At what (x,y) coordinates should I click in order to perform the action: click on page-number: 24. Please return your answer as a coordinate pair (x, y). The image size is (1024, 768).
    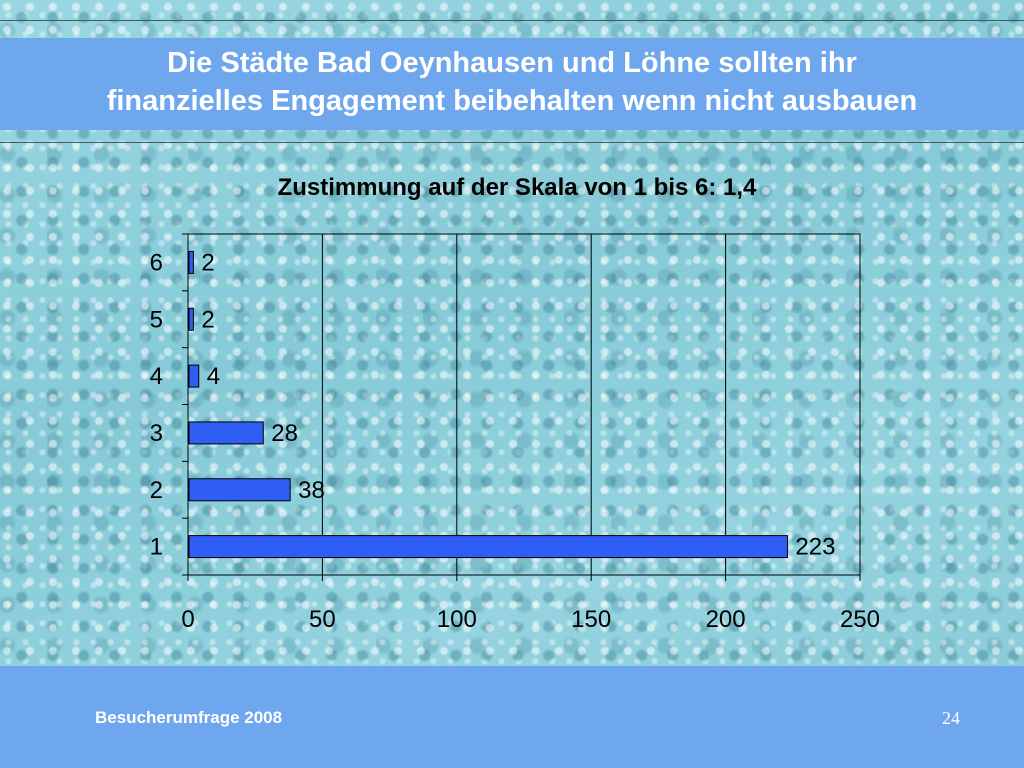
    Looking at the image, I should click on (951, 718).